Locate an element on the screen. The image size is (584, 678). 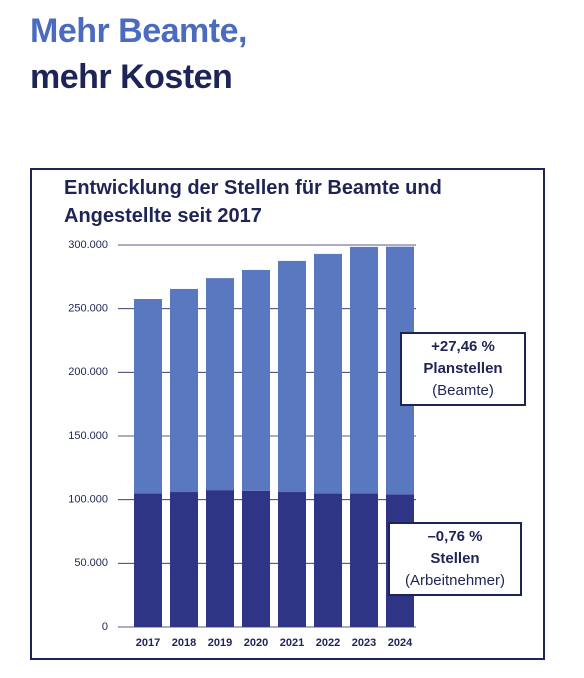
x-tick-label: 2017 is located at coordinates (148, 643).